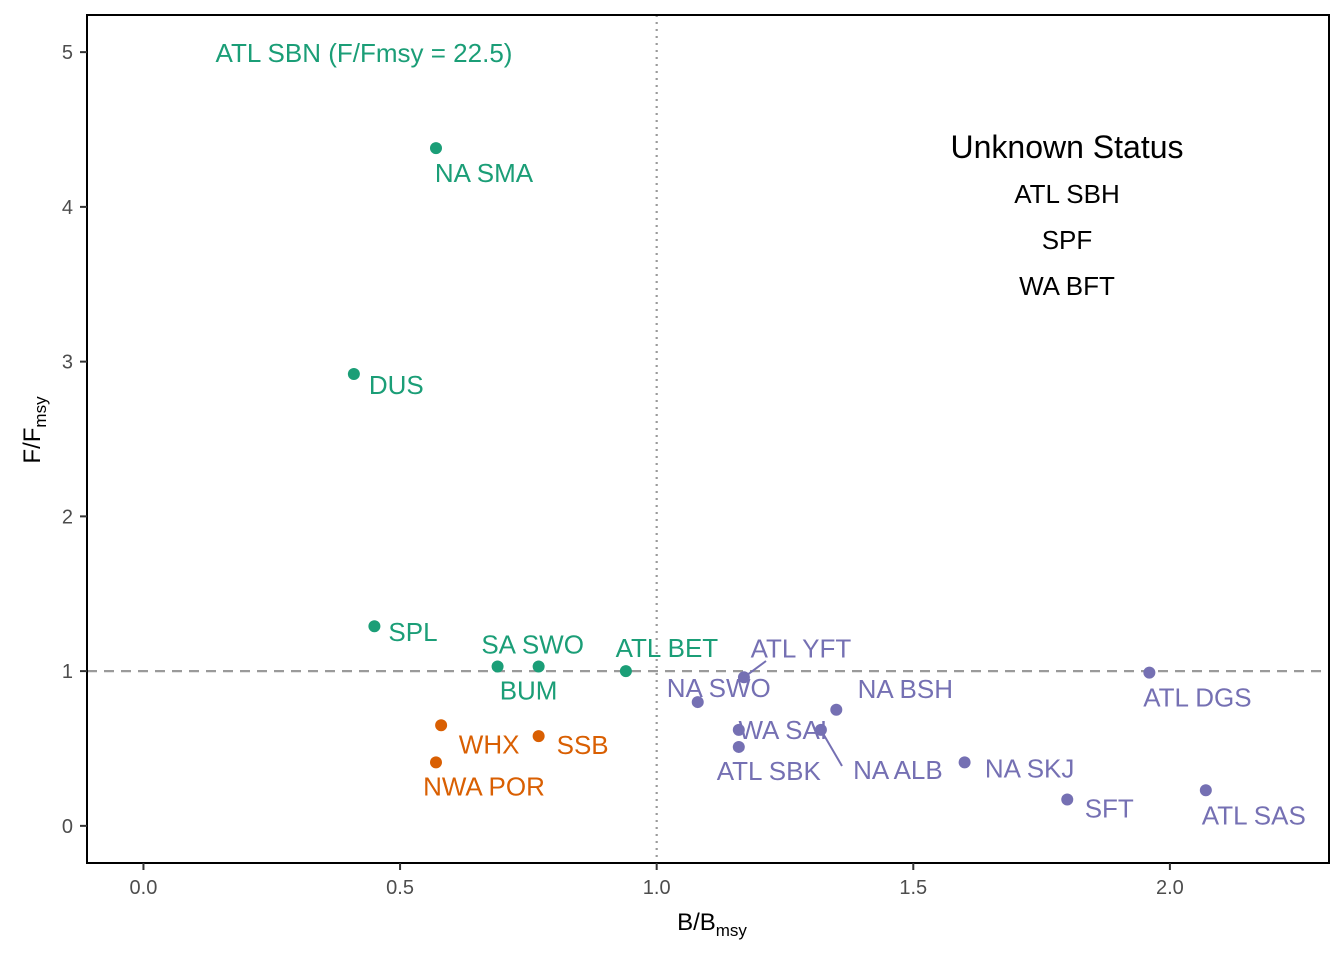 This screenshot has width=1344, height=960. I want to click on y-tick-label: 0, so click(67, 827).